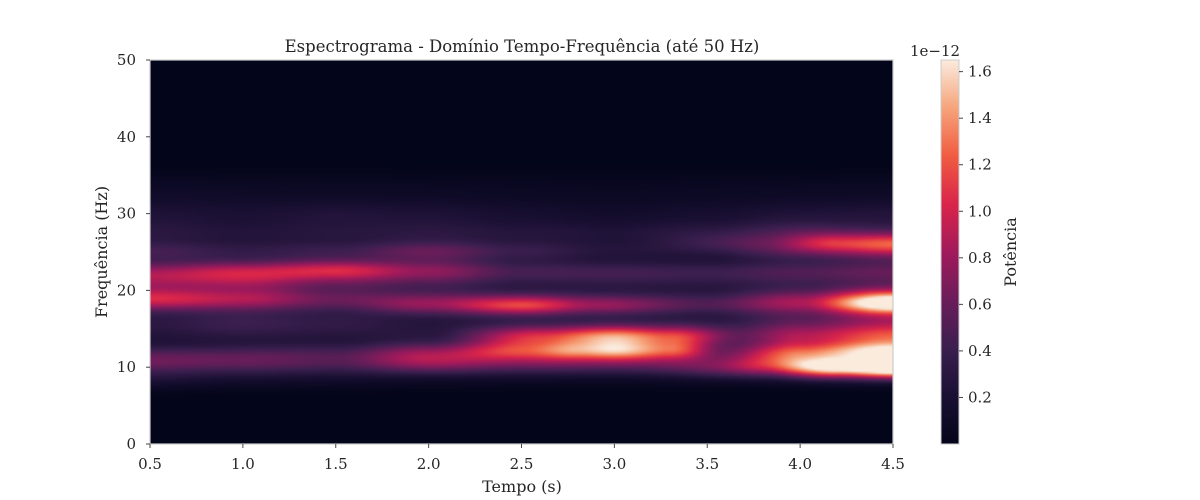  I want to click on y-tick-label: 10, so click(126, 367).